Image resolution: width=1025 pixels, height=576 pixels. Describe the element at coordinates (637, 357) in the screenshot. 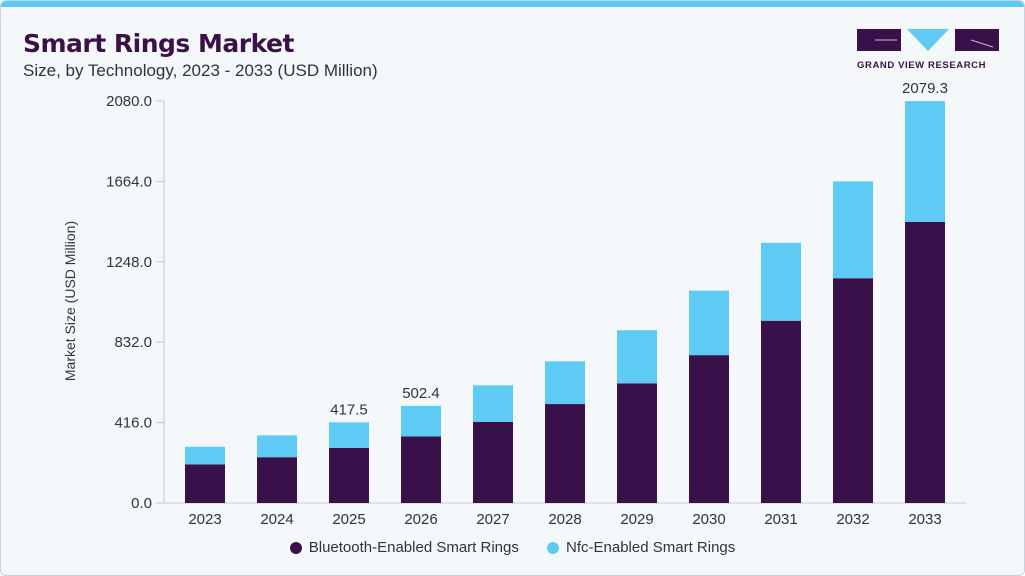

I see `bar-segment-nfc-2029` at that location.